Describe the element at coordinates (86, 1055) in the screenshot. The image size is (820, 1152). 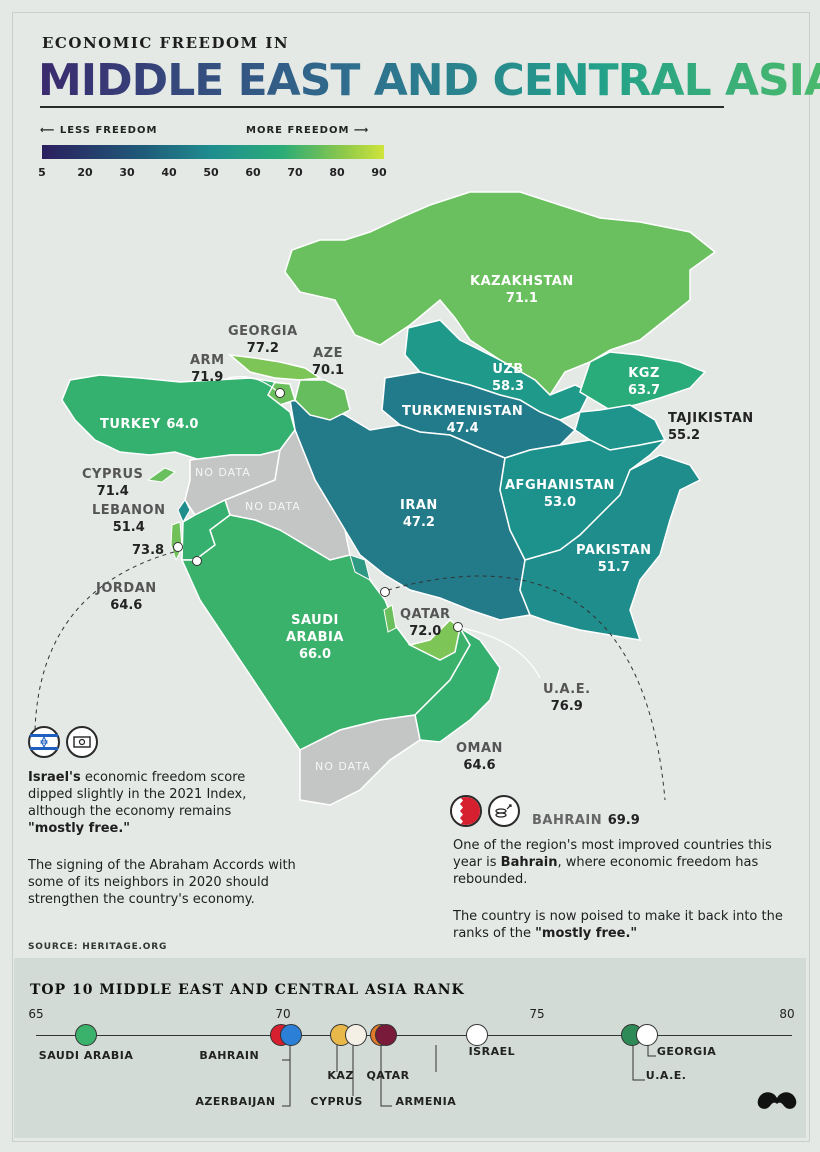
I see `rank-label: SAUDI ARABIA` at that location.